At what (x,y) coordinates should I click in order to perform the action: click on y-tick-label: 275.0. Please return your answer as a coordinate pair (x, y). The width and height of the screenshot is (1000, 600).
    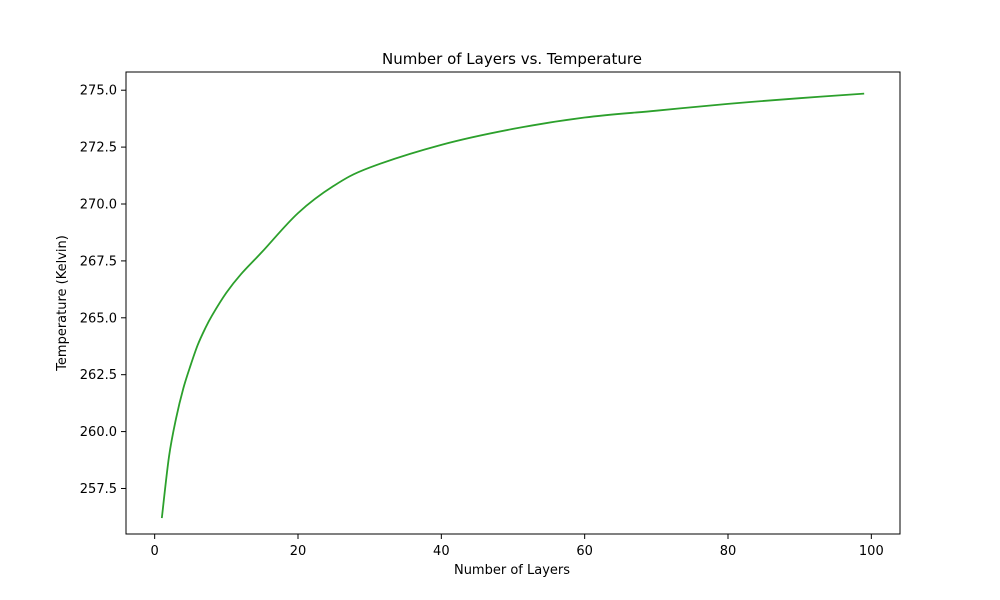
    Looking at the image, I should click on (98, 91).